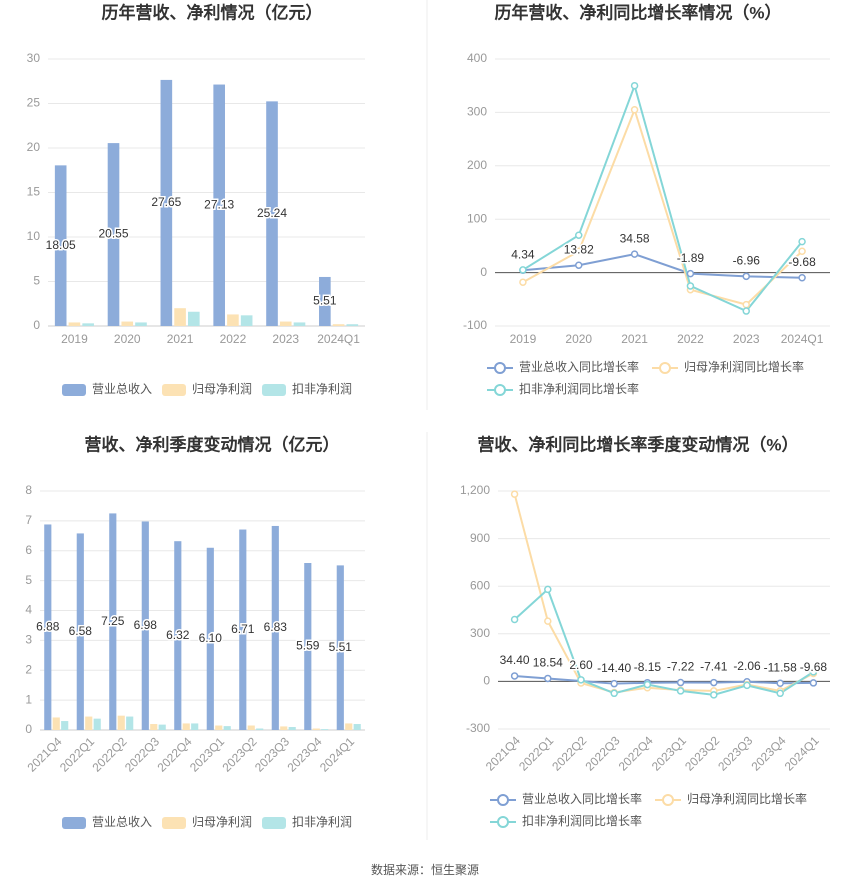 The width and height of the screenshot is (850, 891). I want to click on data-label: 6.58, so click(81, 631).